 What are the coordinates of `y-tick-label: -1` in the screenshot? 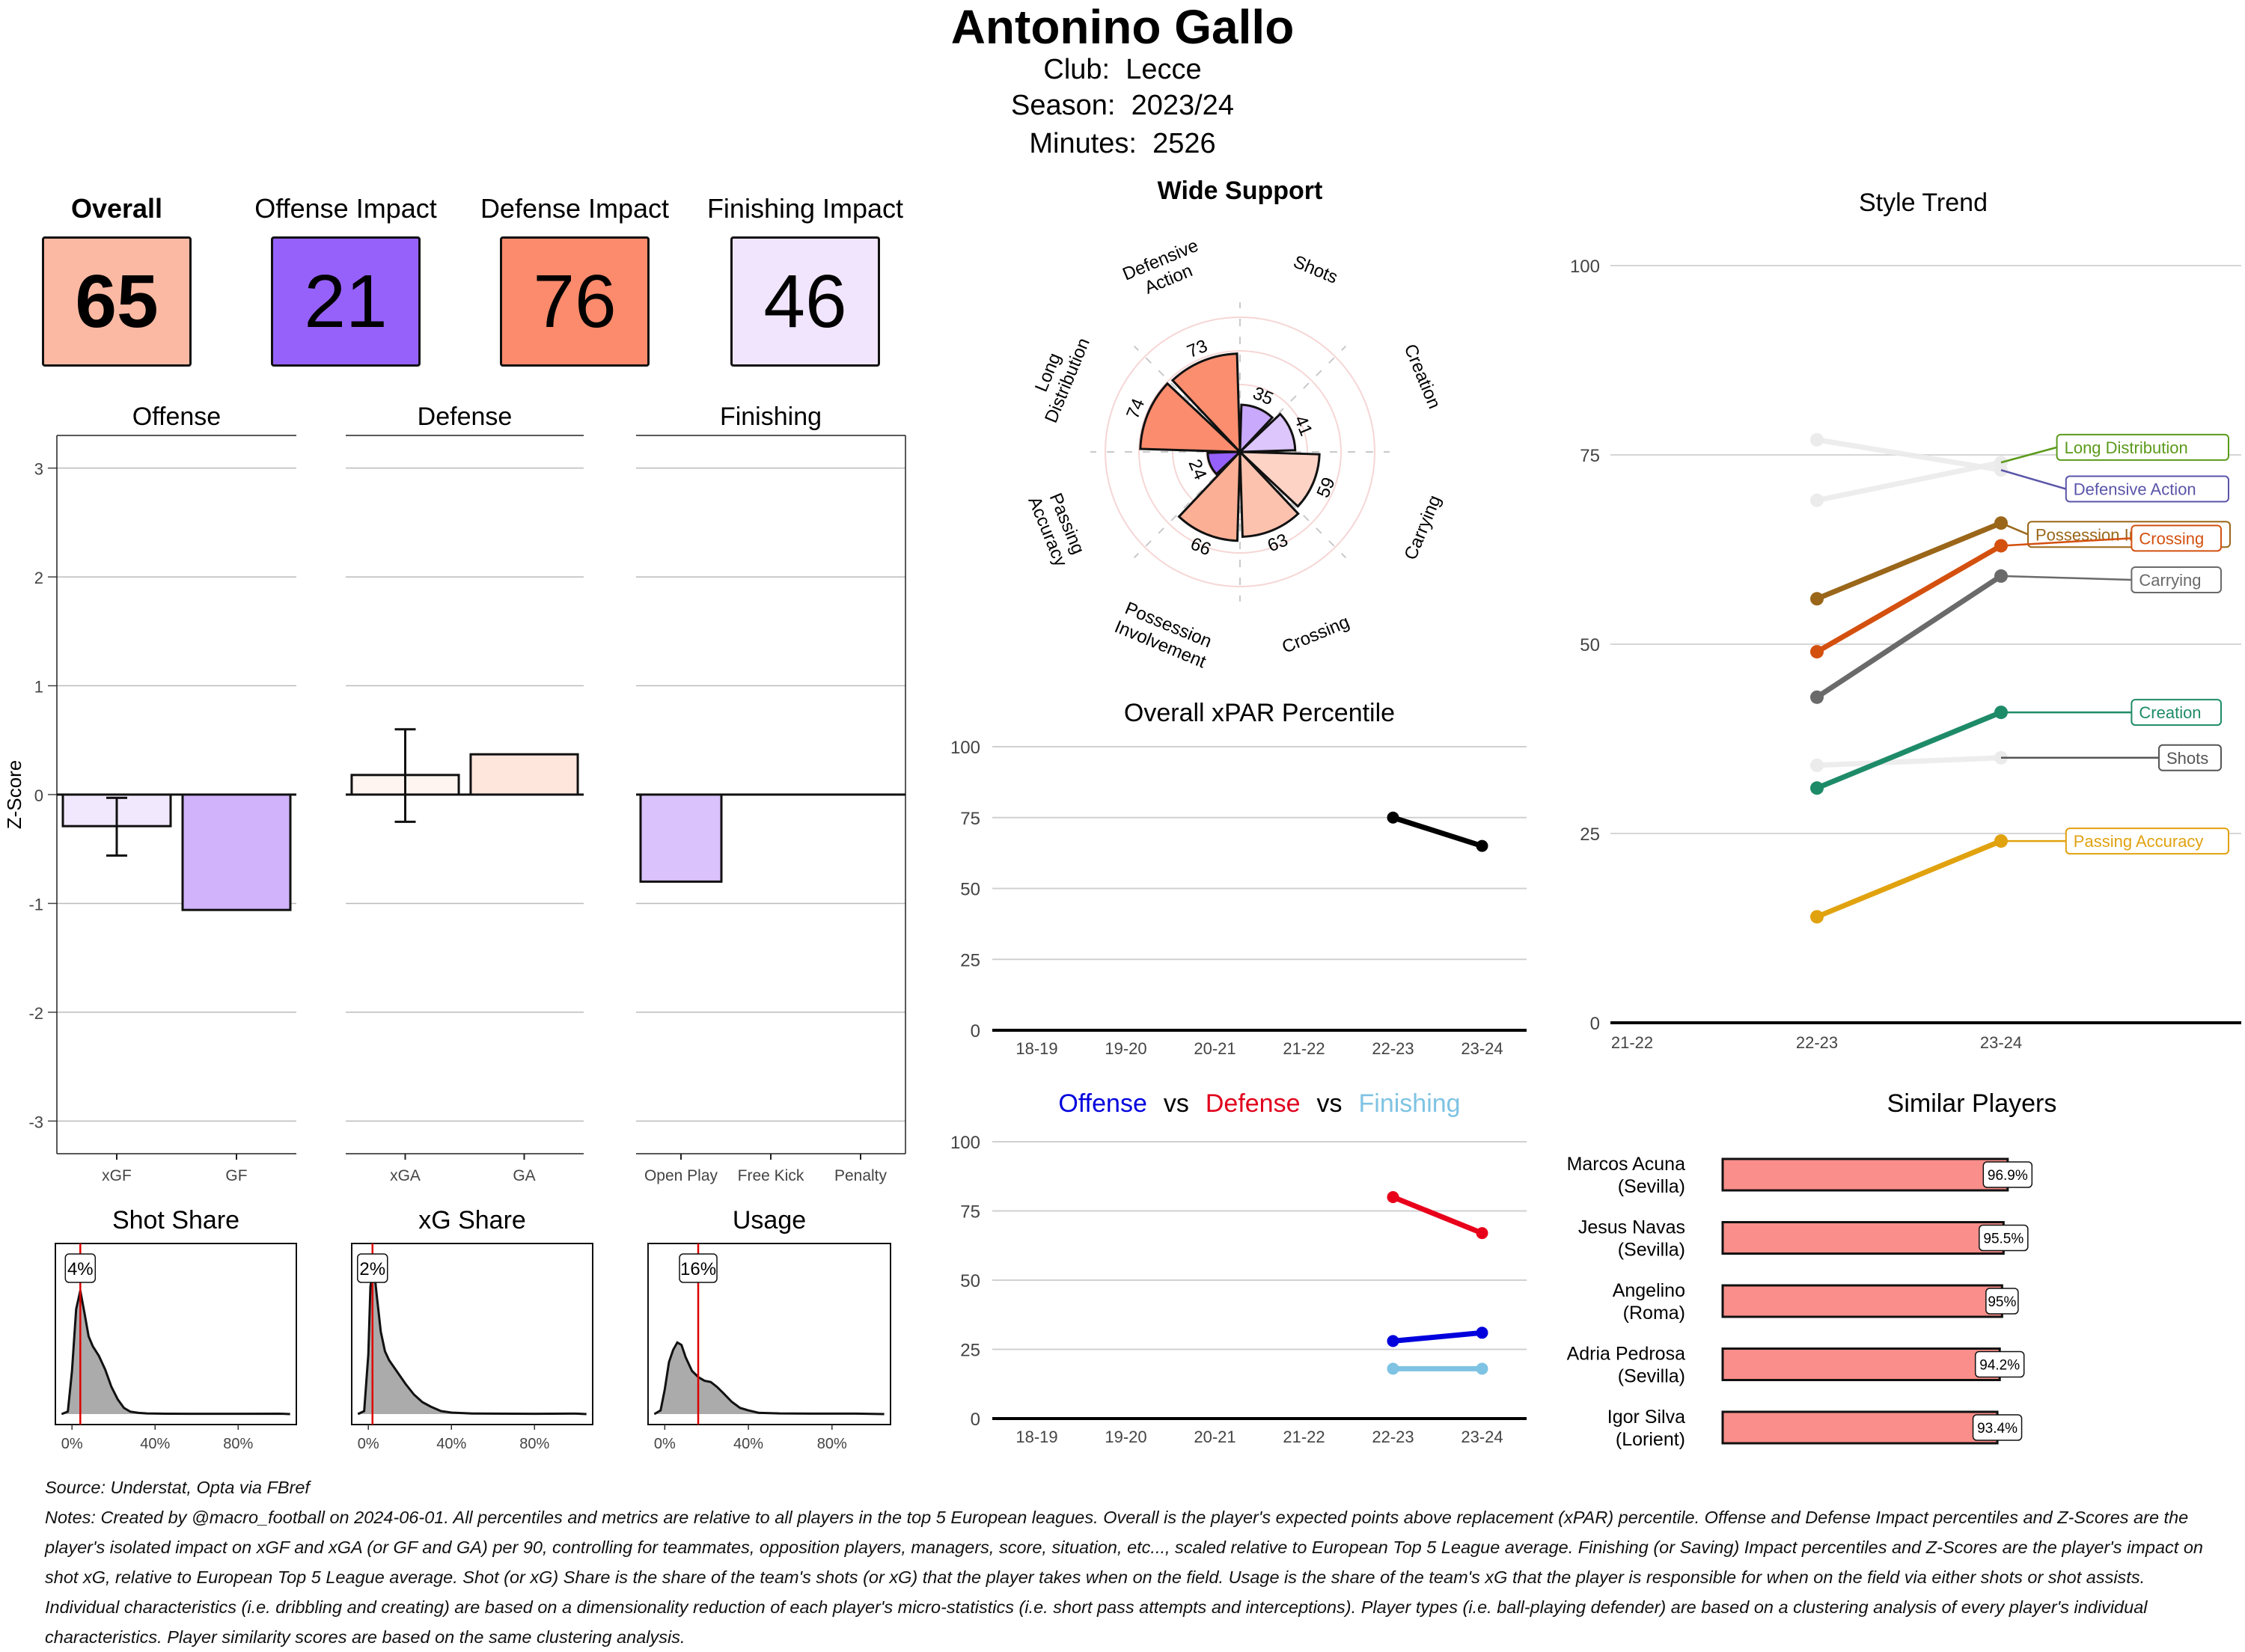 It's located at (35, 904).